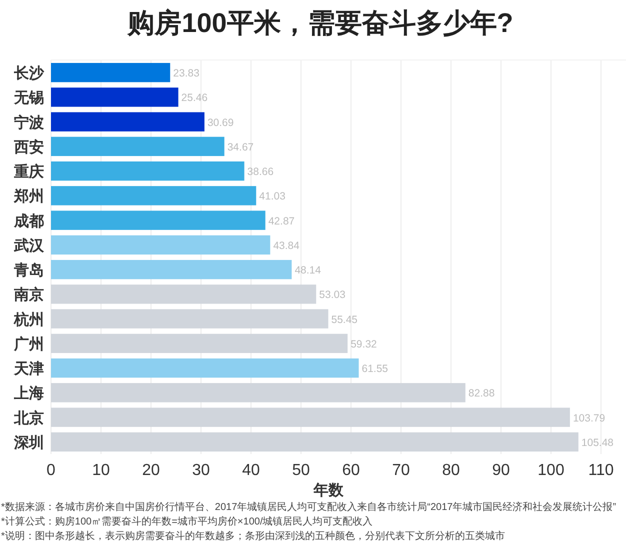 The height and width of the screenshot is (547, 641). Describe the element at coordinates (28, 417) in the screenshot. I see `y-tick-label: 北京` at that location.